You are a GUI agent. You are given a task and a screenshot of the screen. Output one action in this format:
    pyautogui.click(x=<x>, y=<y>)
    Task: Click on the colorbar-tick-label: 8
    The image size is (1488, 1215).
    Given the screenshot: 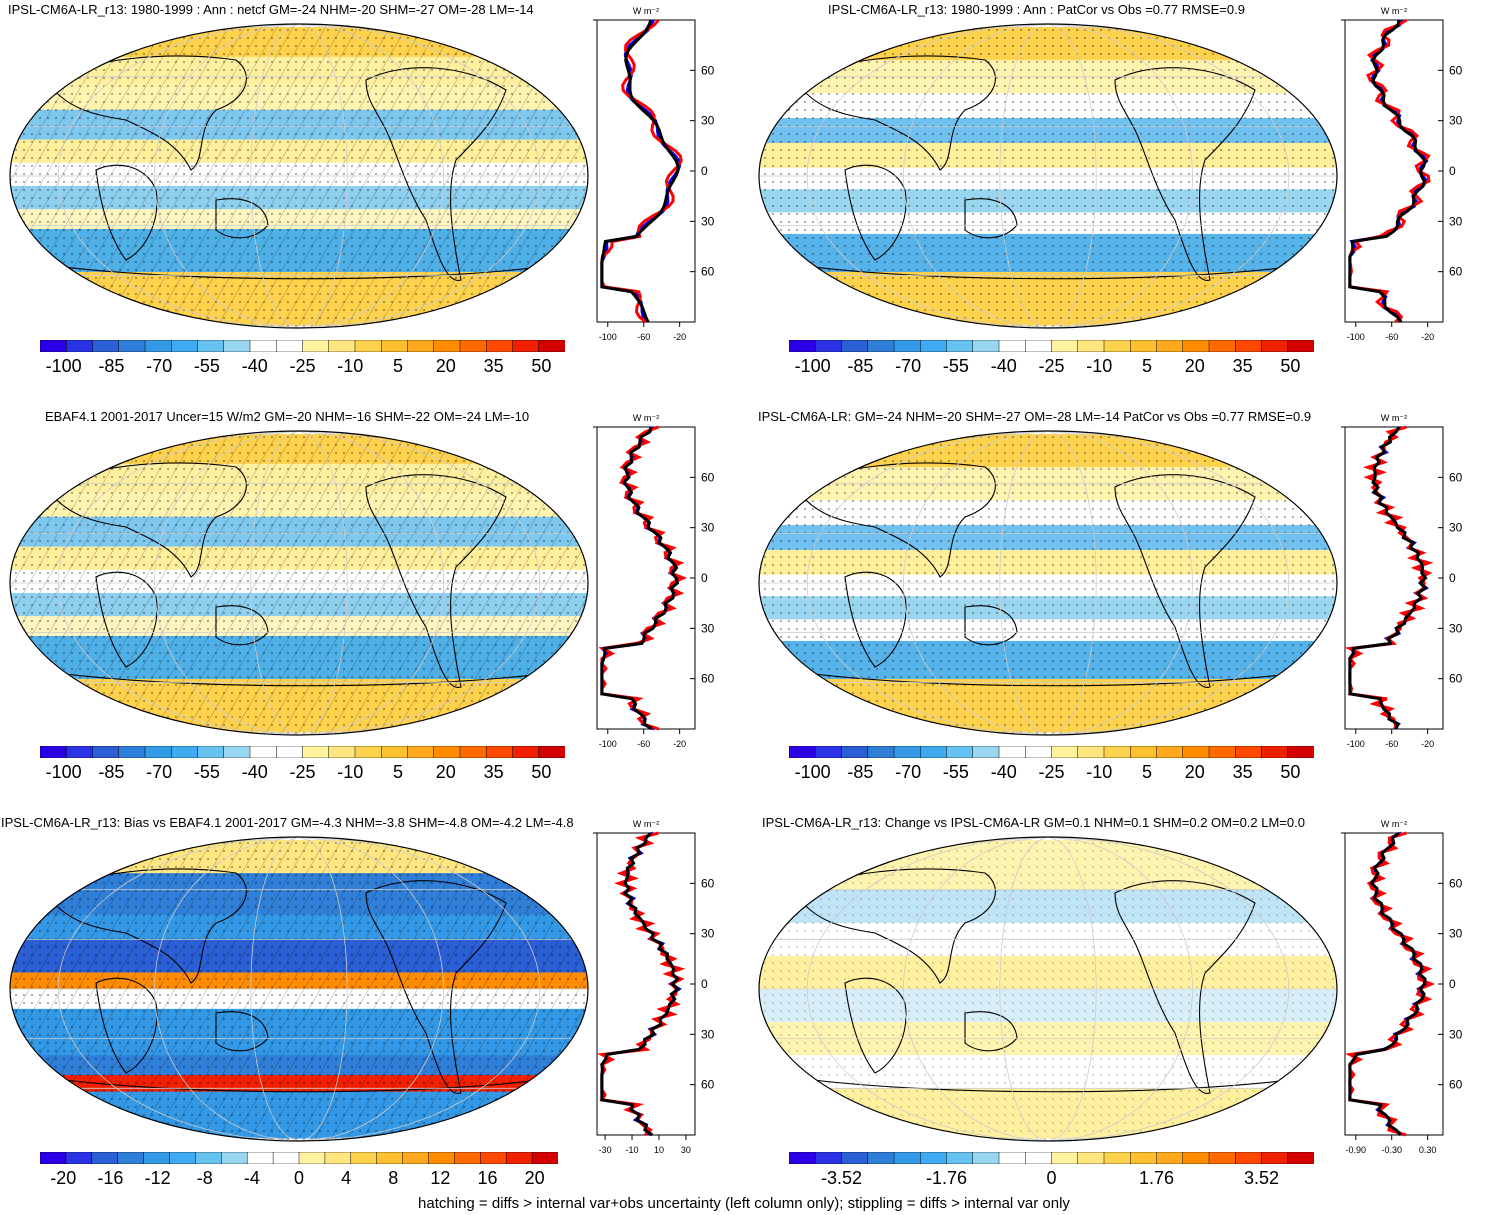 What is the action you would take?
    pyautogui.click(x=393, y=1178)
    